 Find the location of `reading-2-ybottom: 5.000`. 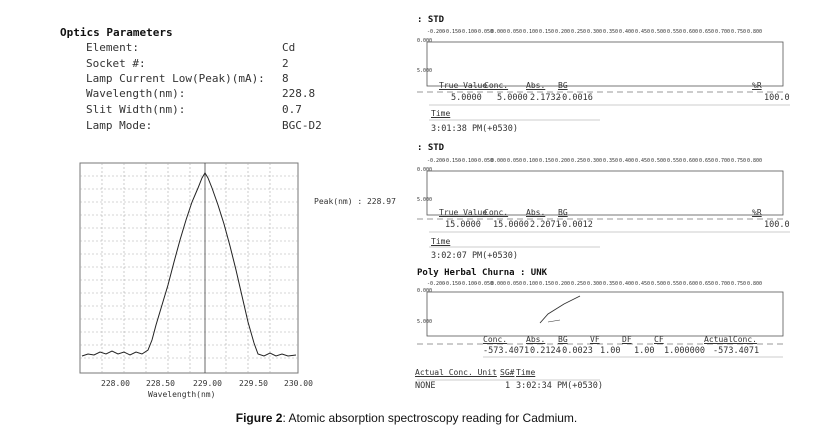

reading-2-ybottom: 5.000 is located at coordinates (425, 200).